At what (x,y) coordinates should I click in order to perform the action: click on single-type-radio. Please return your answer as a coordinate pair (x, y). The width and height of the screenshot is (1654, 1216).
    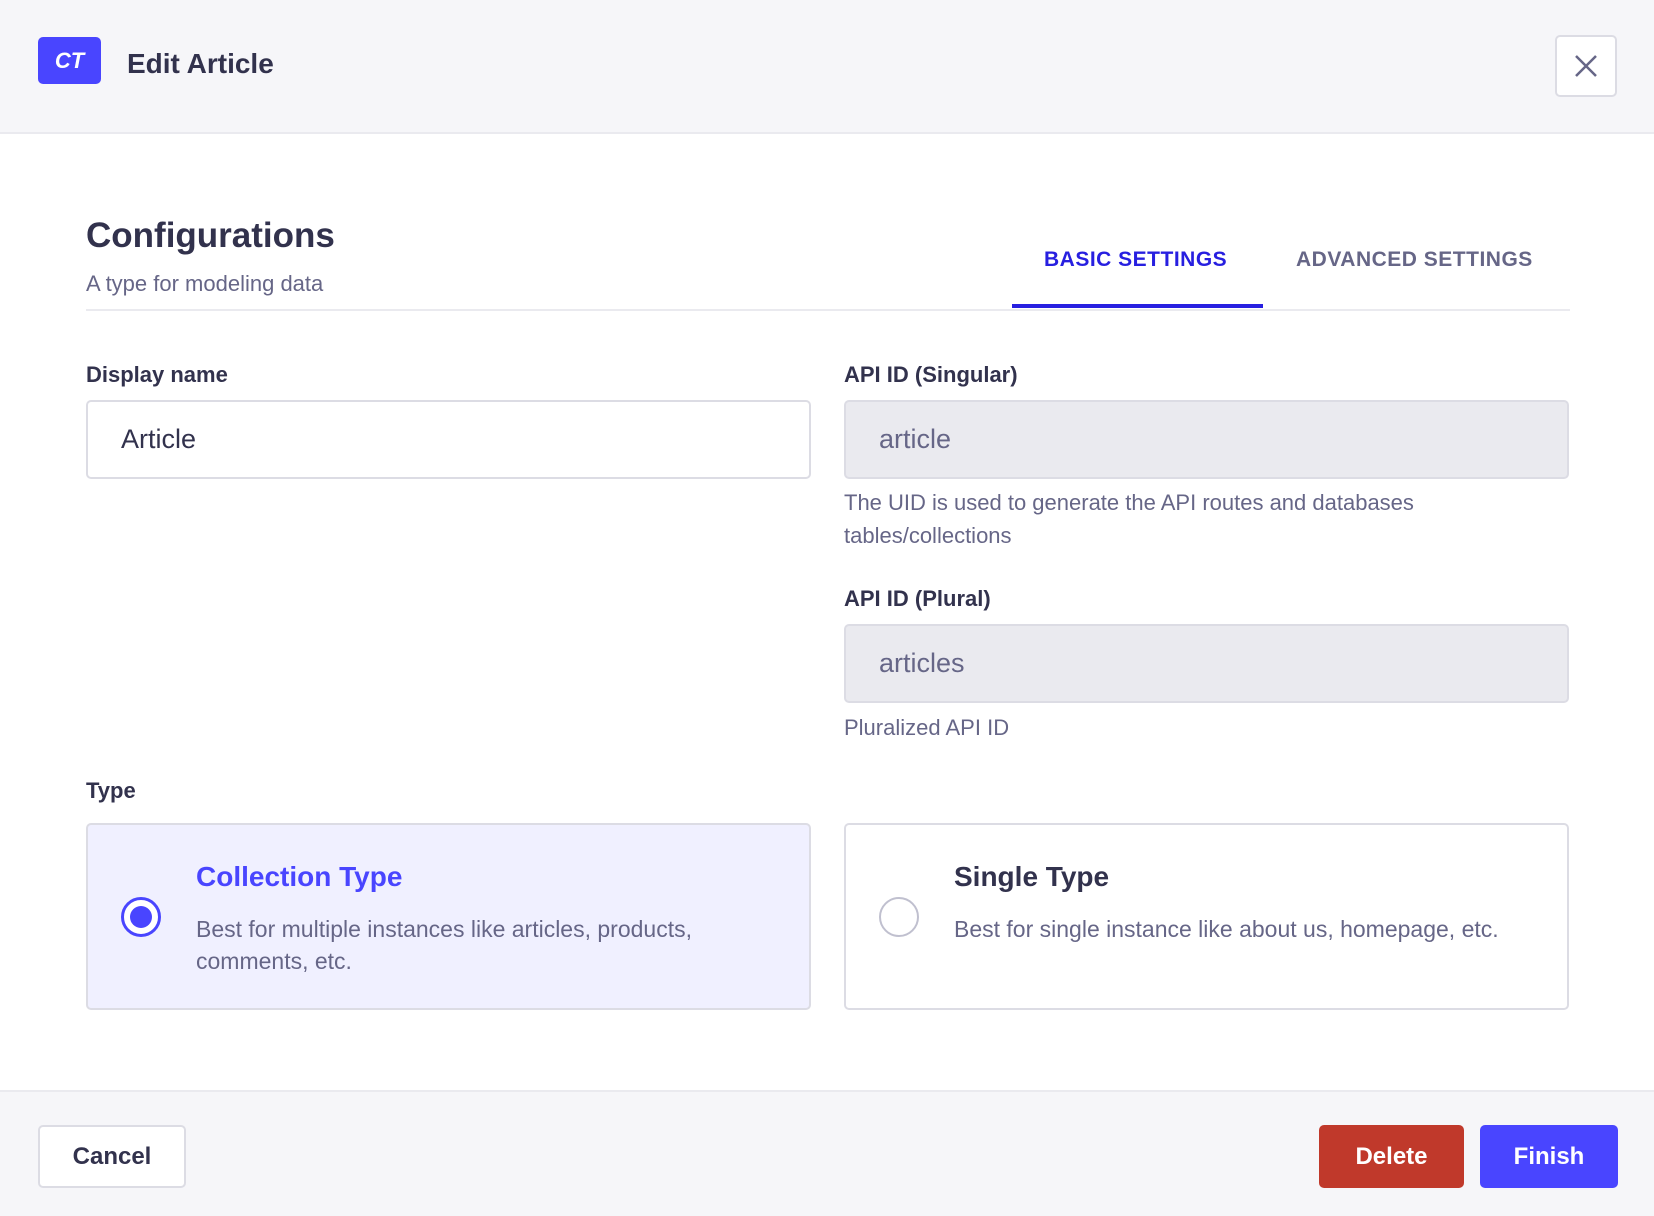
    Looking at the image, I should click on (899, 917).